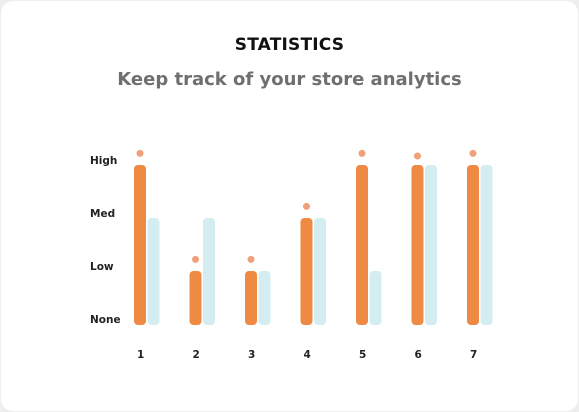 The height and width of the screenshot is (412, 579). Describe the element at coordinates (102, 214) in the screenshot. I see `y-label-med: Med` at that location.